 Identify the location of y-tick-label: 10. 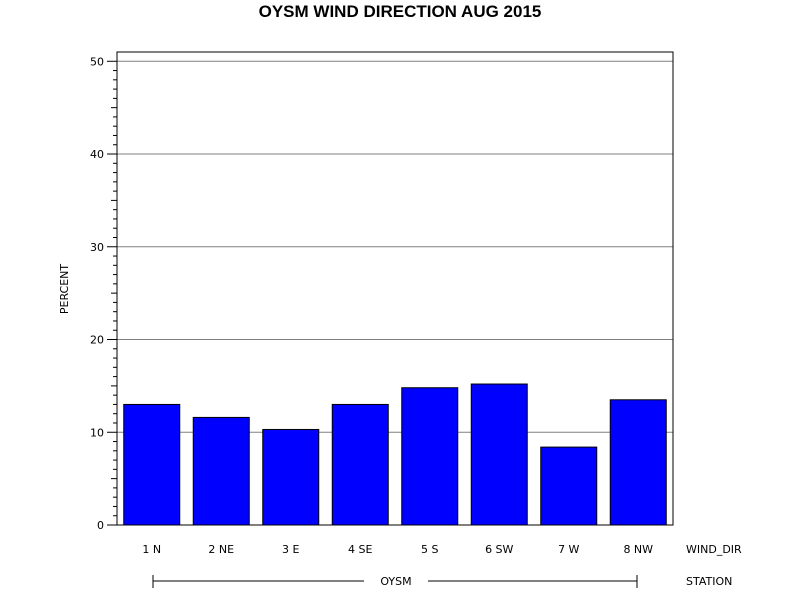
(97, 432).